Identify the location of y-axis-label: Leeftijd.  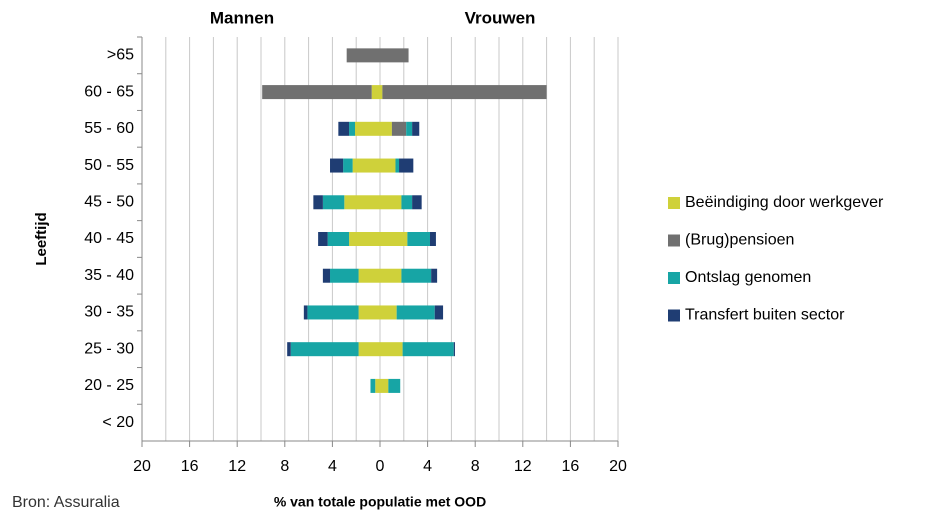
(41, 238).